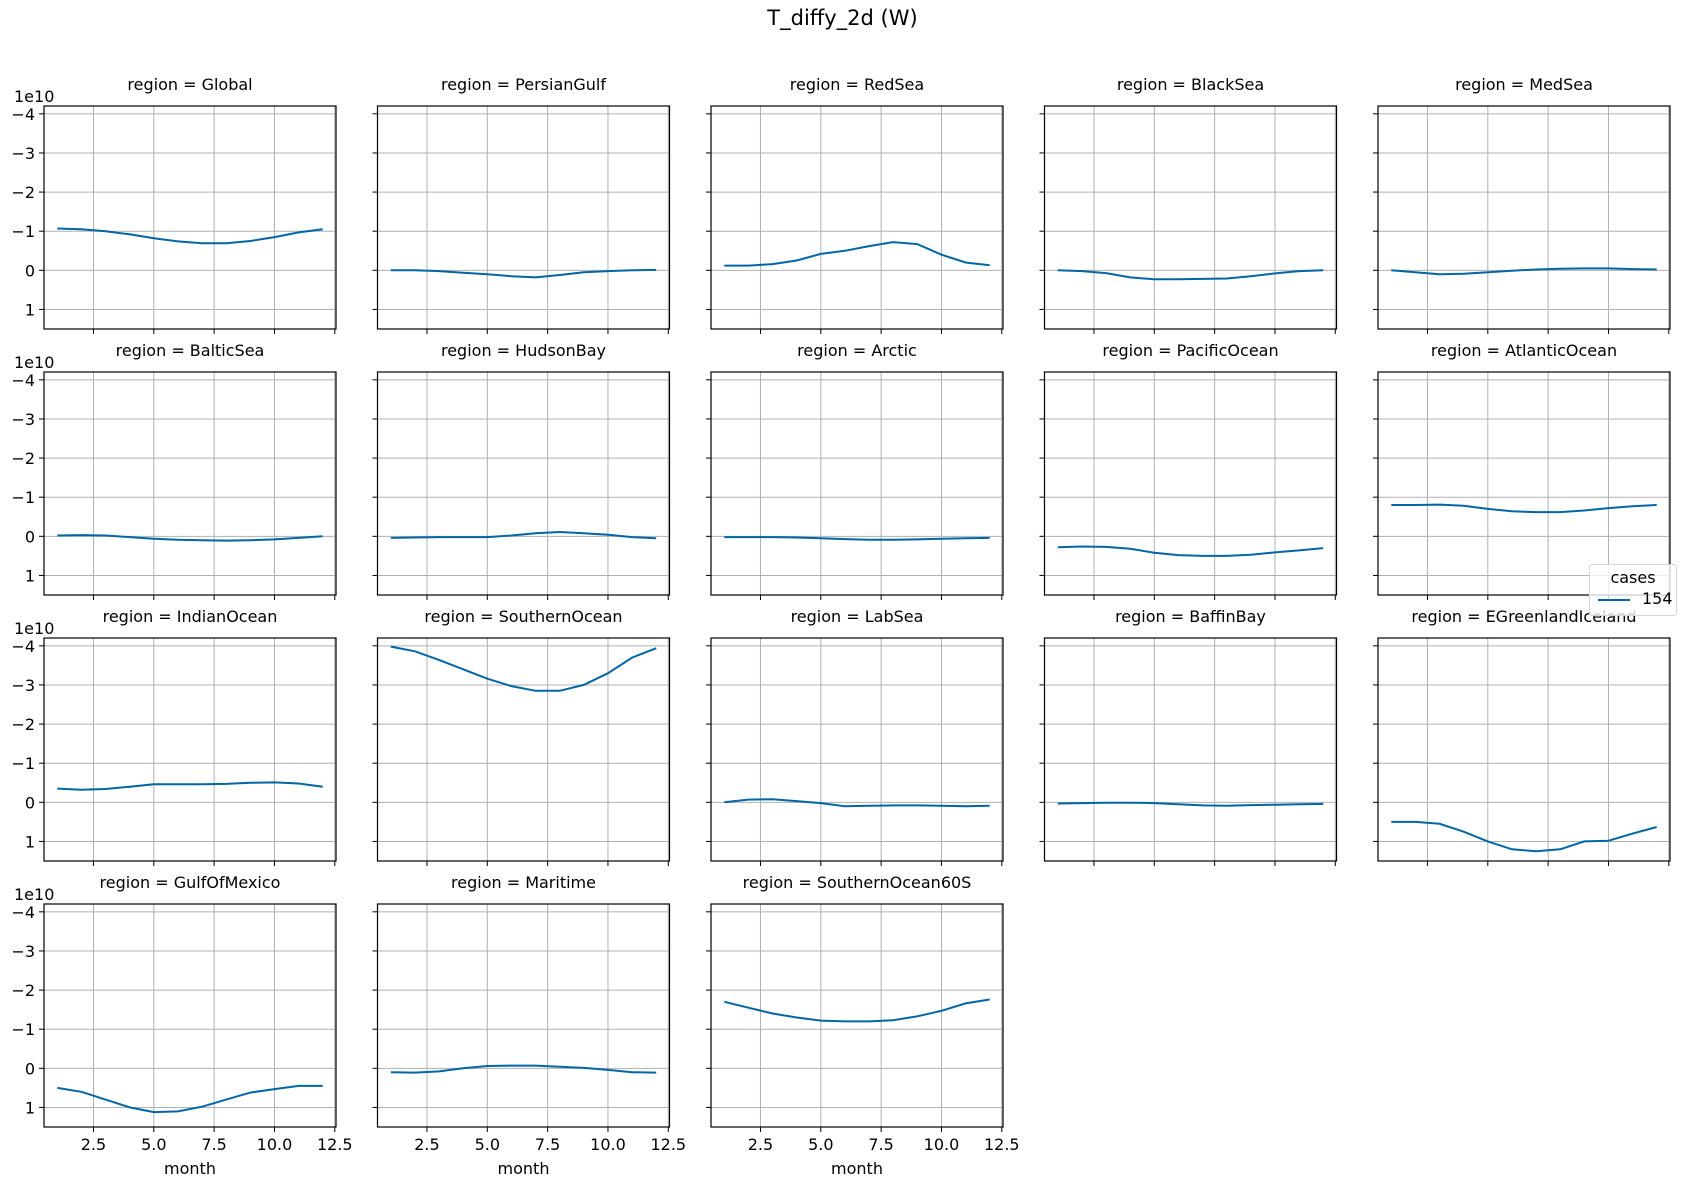 This screenshot has height=1178, width=1685. What do you see at coordinates (1523, 616) in the screenshot?
I see `facet-title: region = EGreenlandIceland` at bounding box center [1523, 616].